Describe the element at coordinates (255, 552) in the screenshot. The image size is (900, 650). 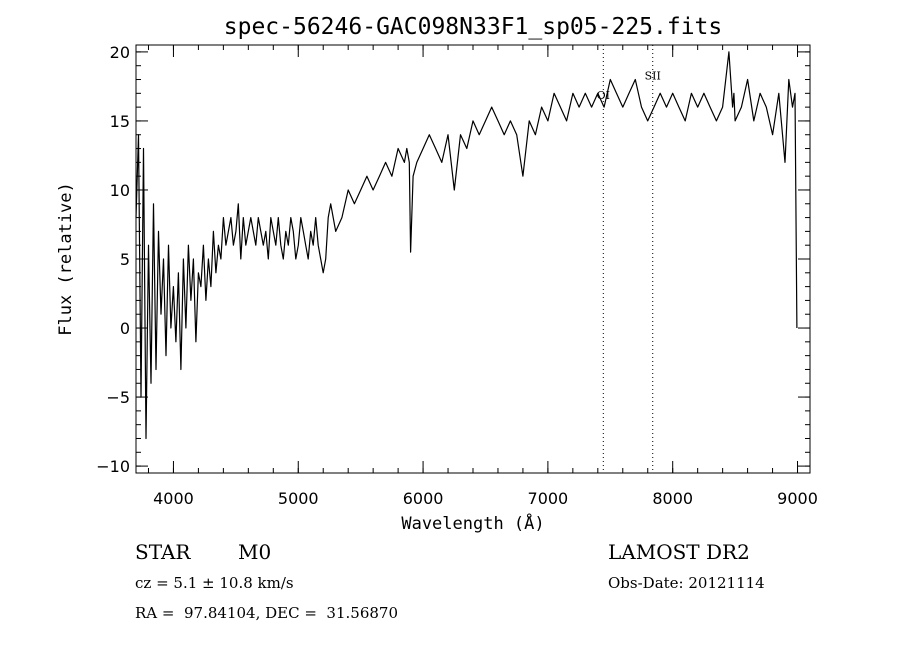
I see `subclass: M0` at that location.